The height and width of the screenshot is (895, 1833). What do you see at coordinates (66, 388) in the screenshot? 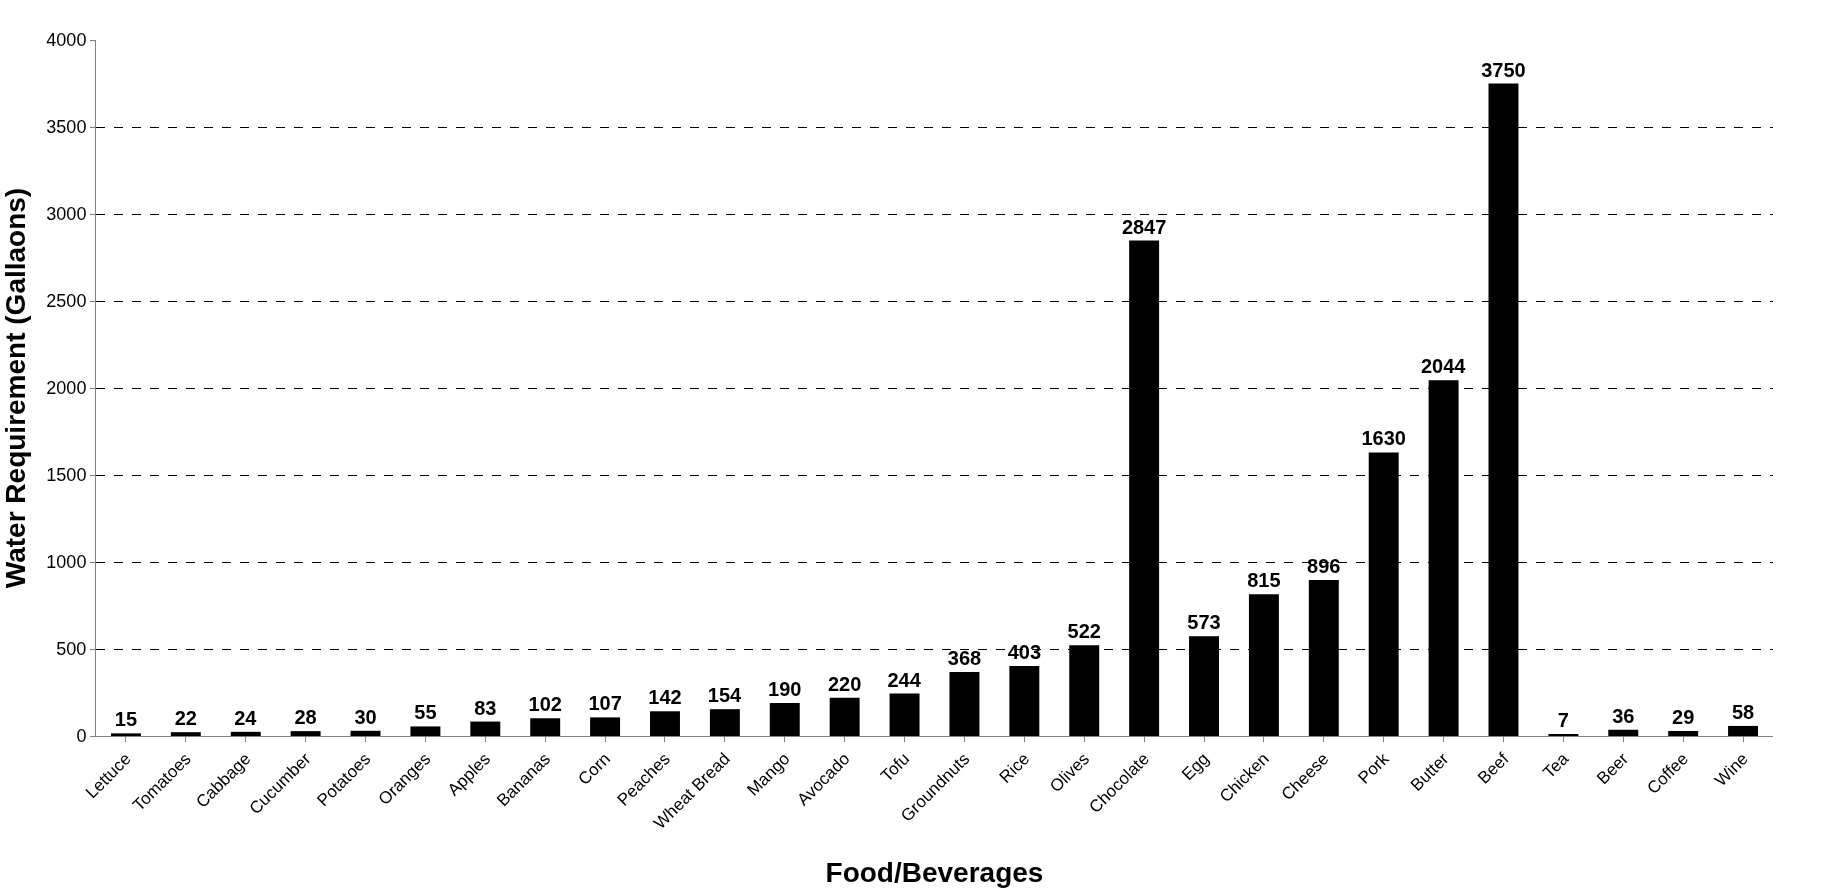
I see `y-tick-label: 2000` at bounding box center [66, 388].